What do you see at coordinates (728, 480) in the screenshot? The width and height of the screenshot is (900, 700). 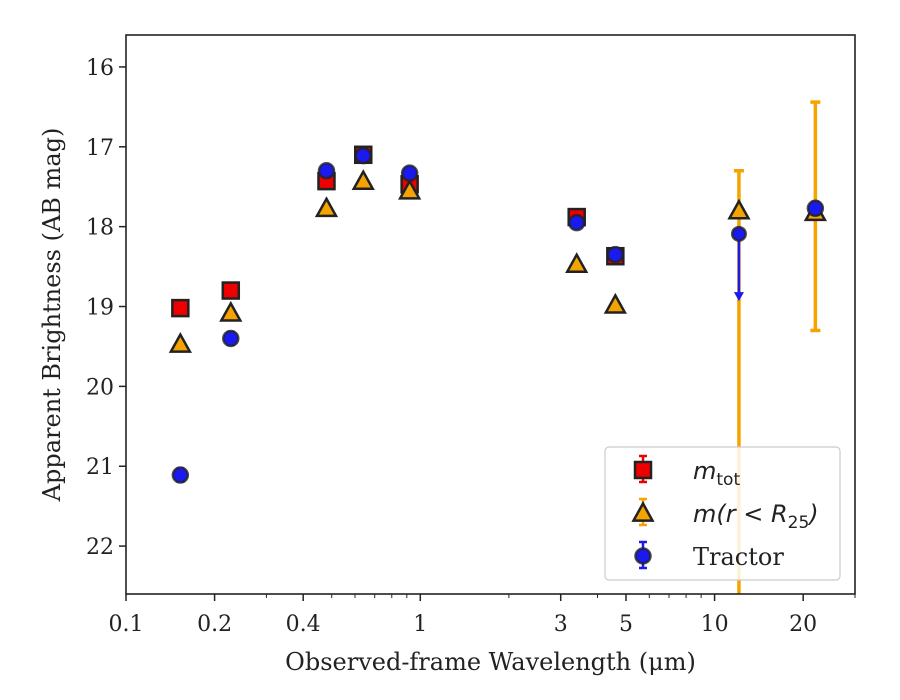 I see `legend-label-subscript: tot` at bounding box center [728, 480].